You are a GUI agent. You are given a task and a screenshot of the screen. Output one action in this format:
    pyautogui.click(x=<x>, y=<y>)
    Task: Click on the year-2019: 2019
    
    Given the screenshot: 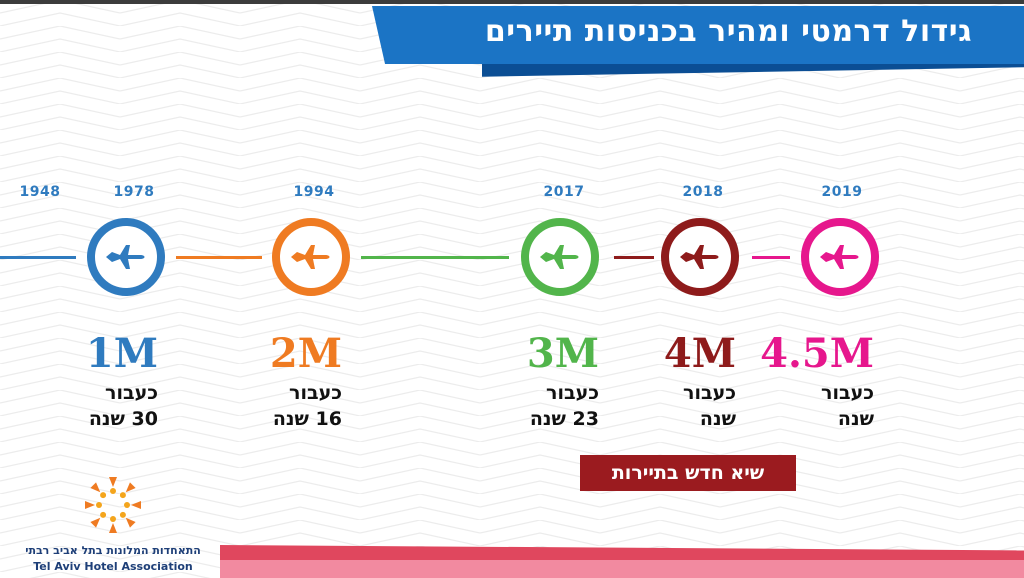 What is the action you would take?
    pyautogui.click(x=842, y=192)
    